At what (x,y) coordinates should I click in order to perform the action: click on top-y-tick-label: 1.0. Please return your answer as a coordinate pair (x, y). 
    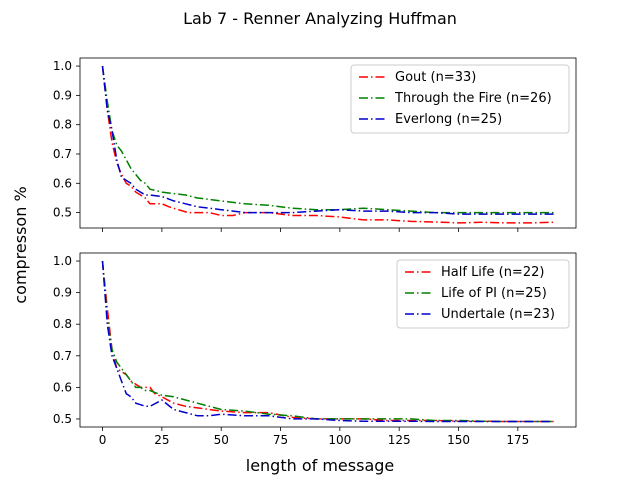
    Looking at the image, I should click on (62, 66).